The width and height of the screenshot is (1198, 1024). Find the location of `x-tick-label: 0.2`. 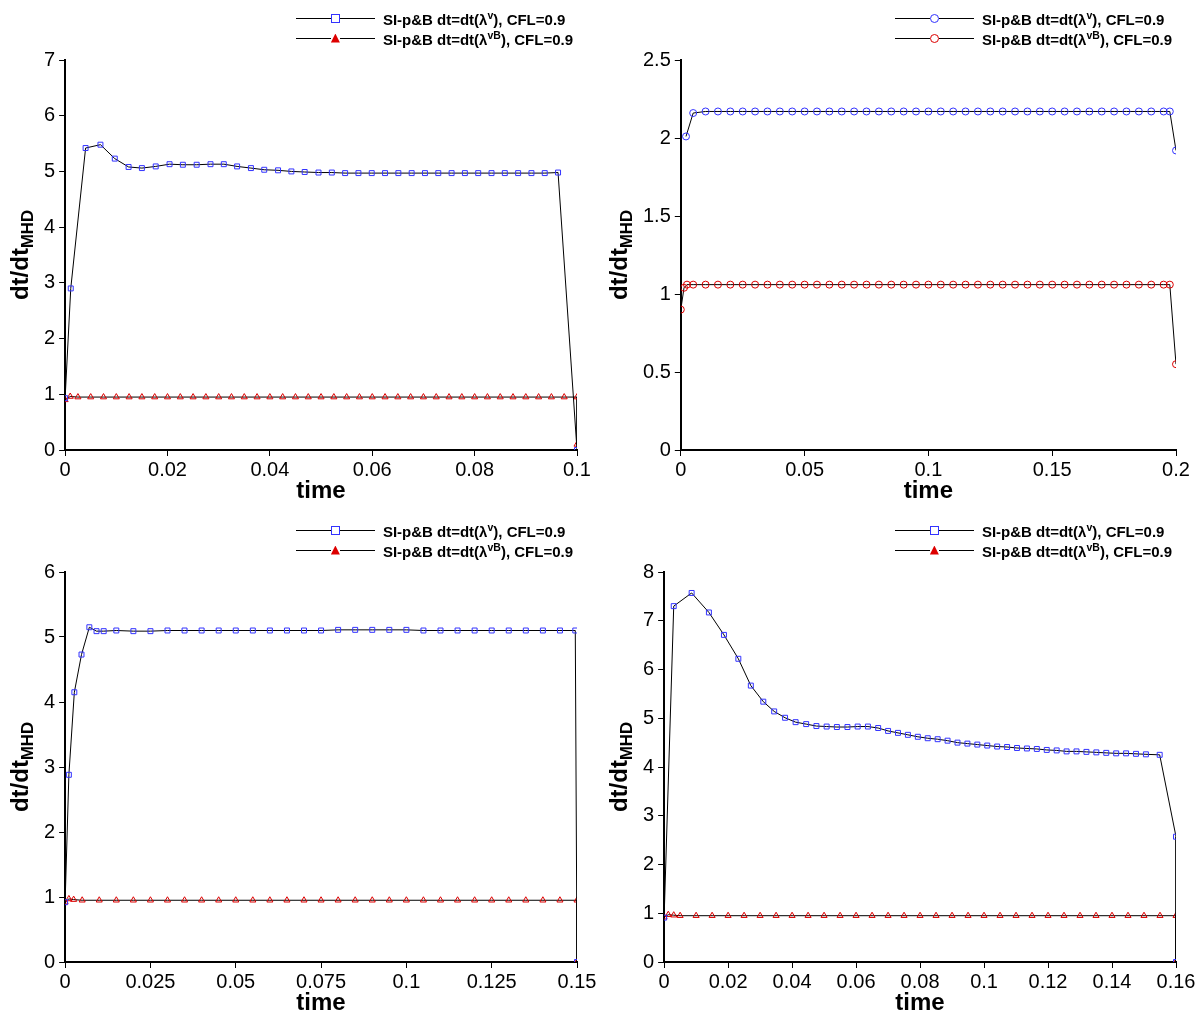

x-tick-label: 0.2 is located at coordinates (1176, 468).